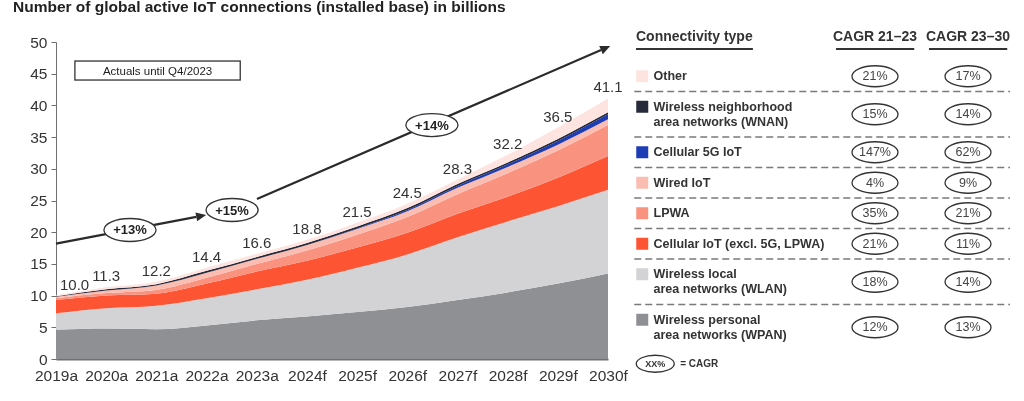 This screenshot has height=401, width=1024. I want to click on total-label: 24.5, so click(407, 192).